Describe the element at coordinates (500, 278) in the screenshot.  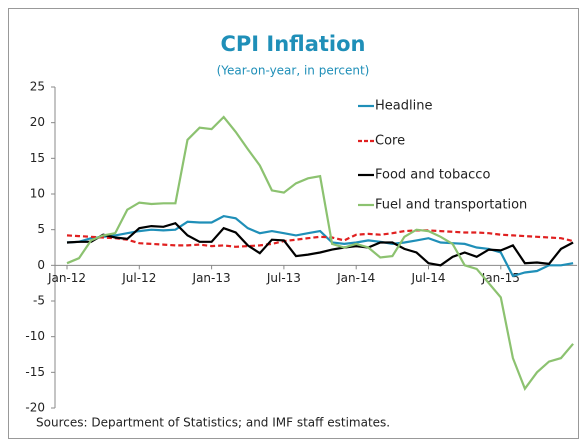
I see `x-tick-label: Jan-15` at that location.